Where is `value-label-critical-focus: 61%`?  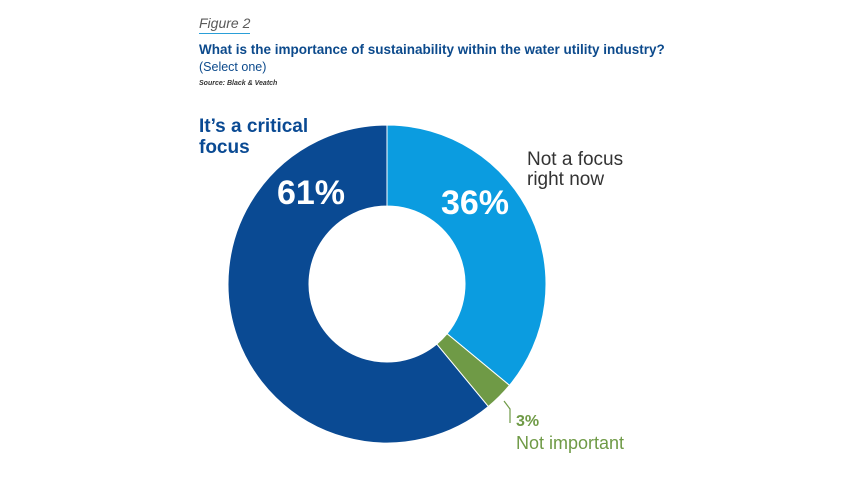 value-label-critical-focus: 61% is located at coordinates (311, 193).